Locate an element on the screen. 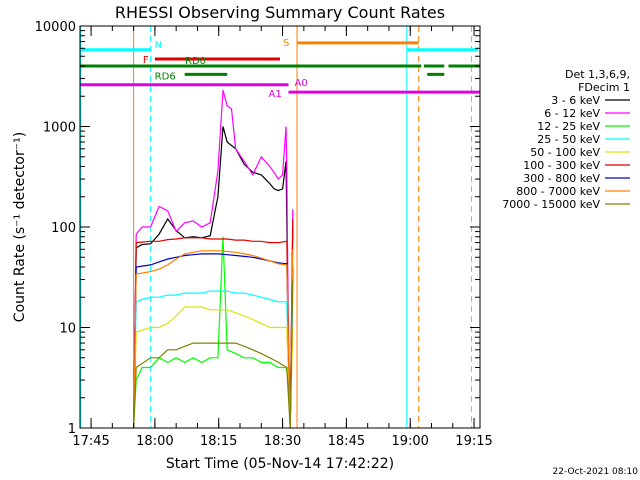 Image resolution: width=640 pixels, height=480 pixels. x-tick-label: 19:15 is located at coordinates (473, 441).